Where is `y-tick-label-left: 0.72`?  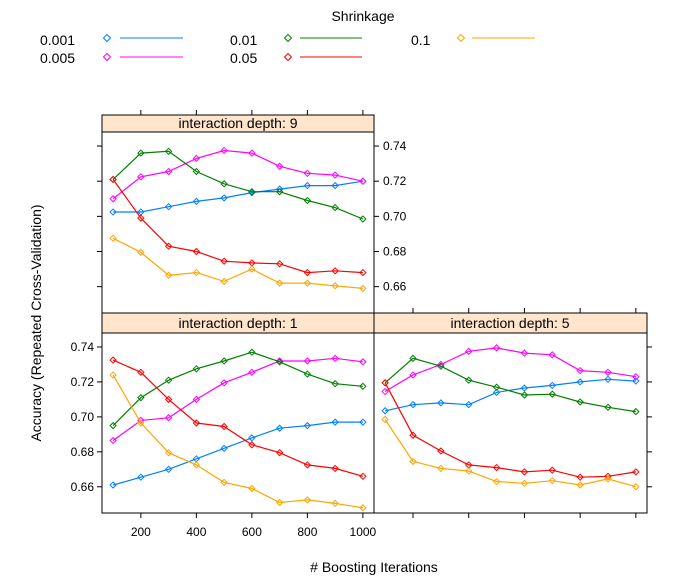 y-tick-label-left: 0.72 is located at coordinates (83, 382).